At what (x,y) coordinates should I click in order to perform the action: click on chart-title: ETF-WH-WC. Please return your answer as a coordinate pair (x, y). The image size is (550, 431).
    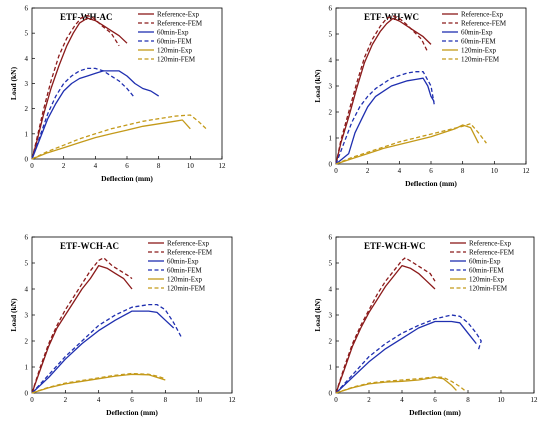
    Looking at the image, I should click on (391, 17).